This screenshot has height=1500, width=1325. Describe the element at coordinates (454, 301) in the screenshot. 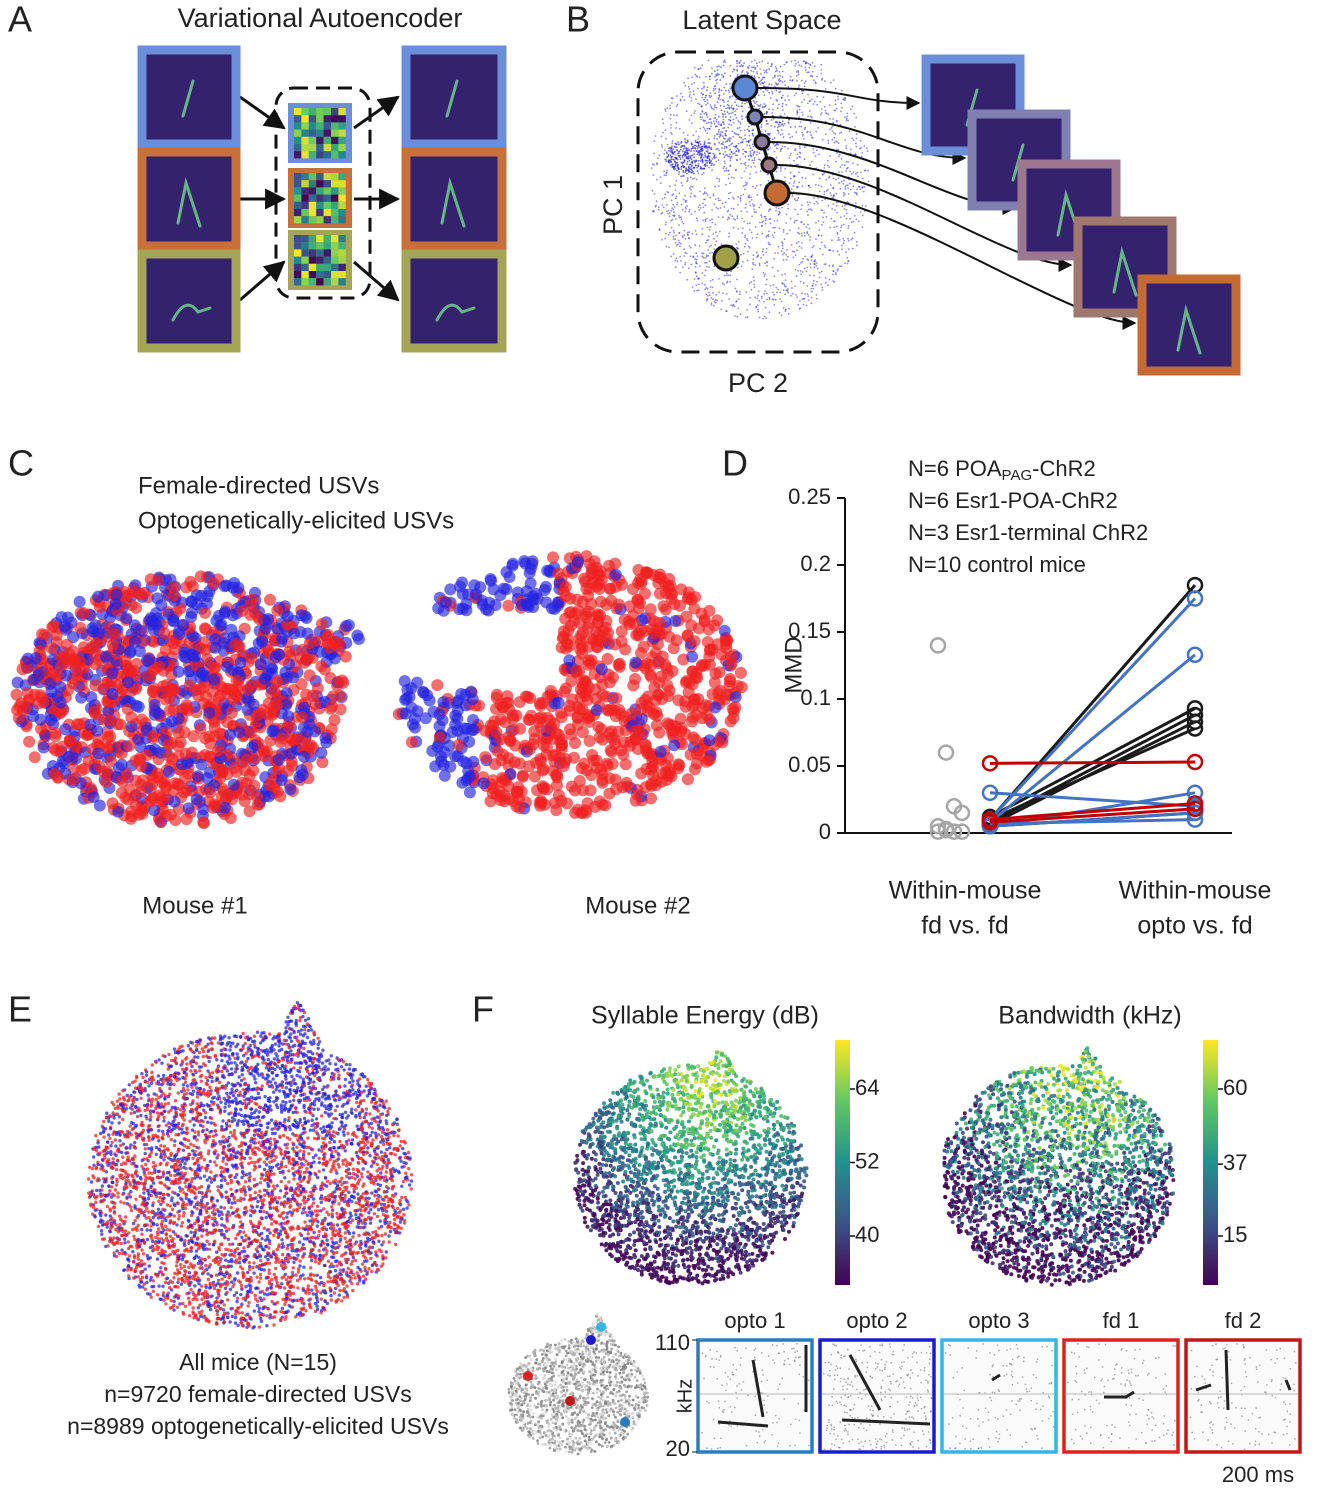

I see `spectrogram-thumb` at that location.